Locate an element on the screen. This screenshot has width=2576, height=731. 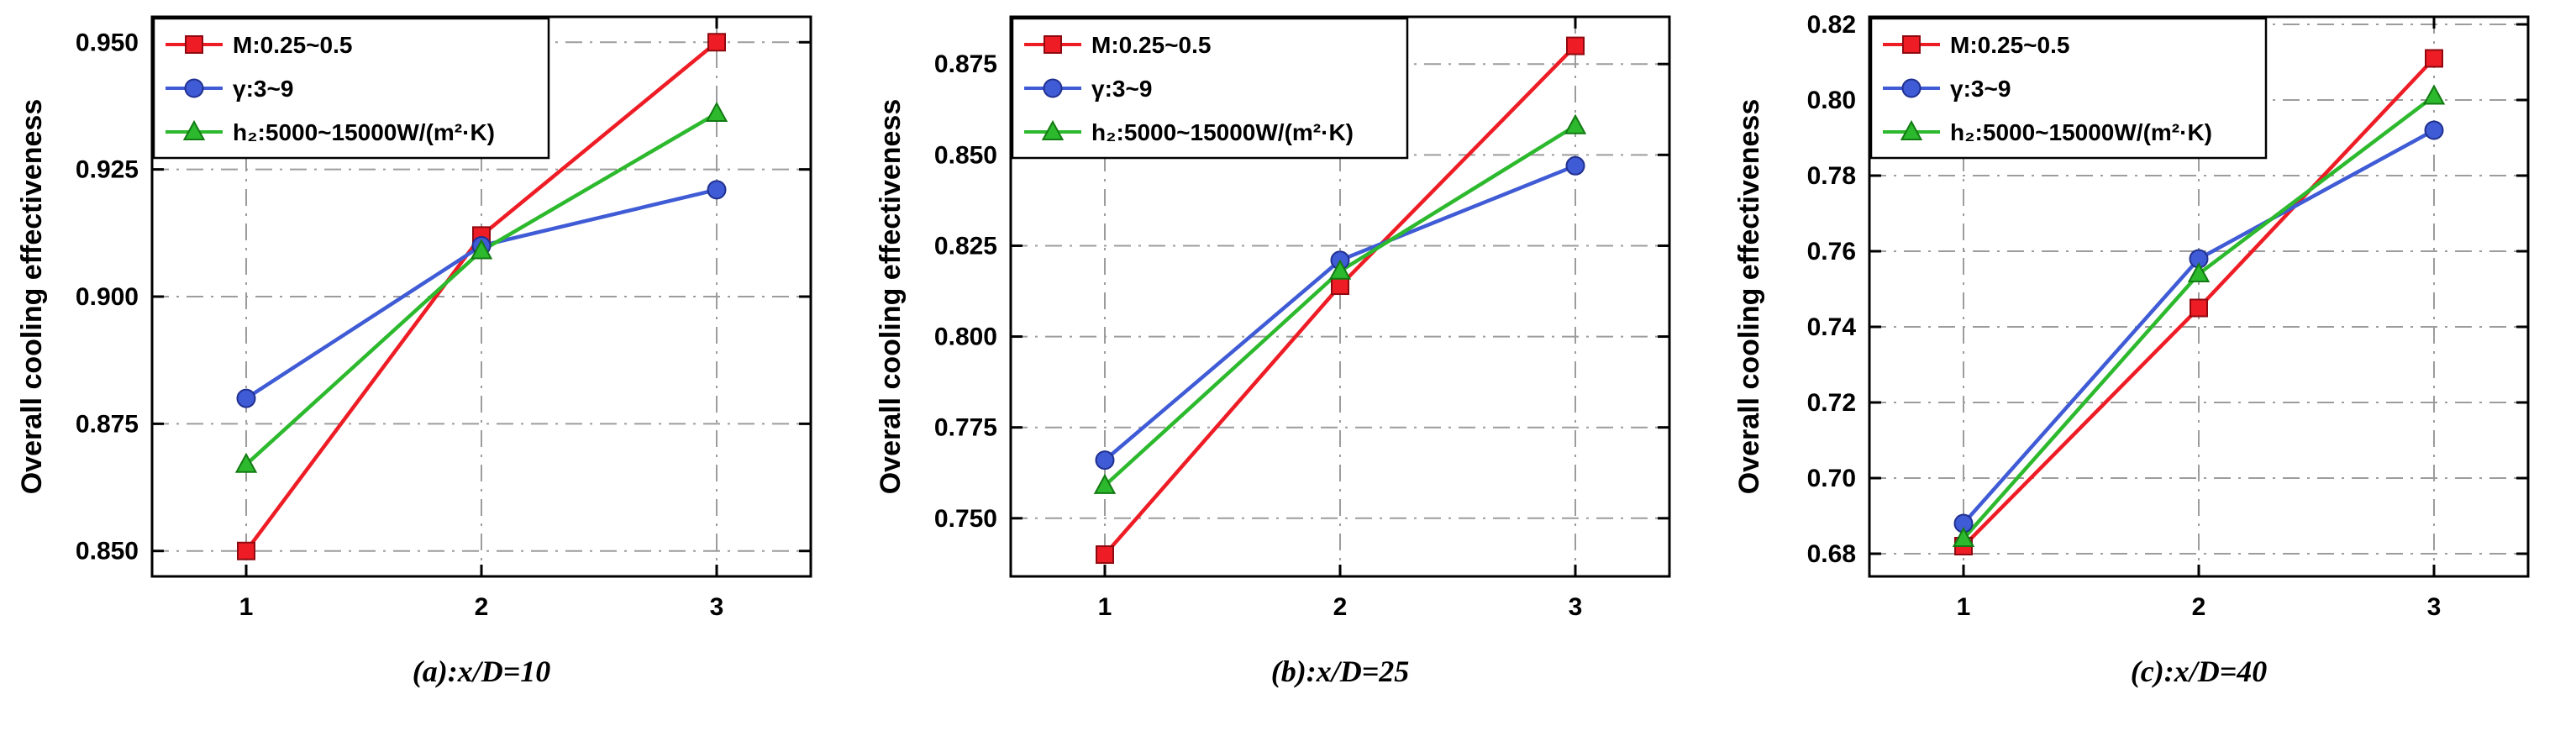
y-tick-label: 0.78 is located at coordinates (1831, 176).